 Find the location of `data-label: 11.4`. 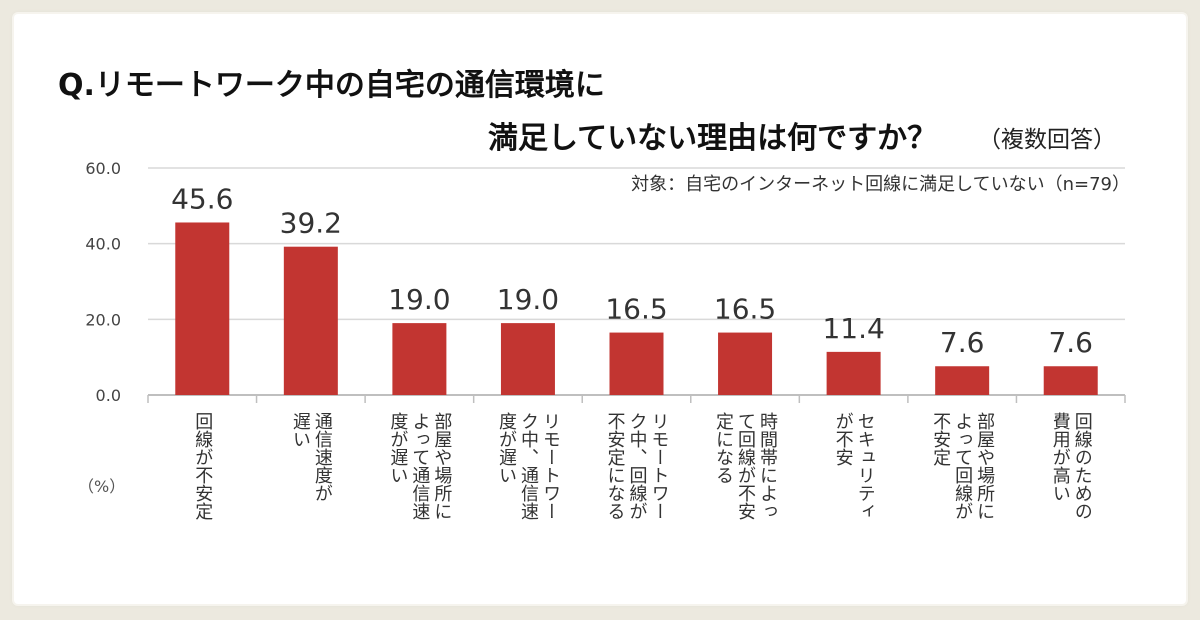

data-label: 11.4 is located at coordinates (853, 328).